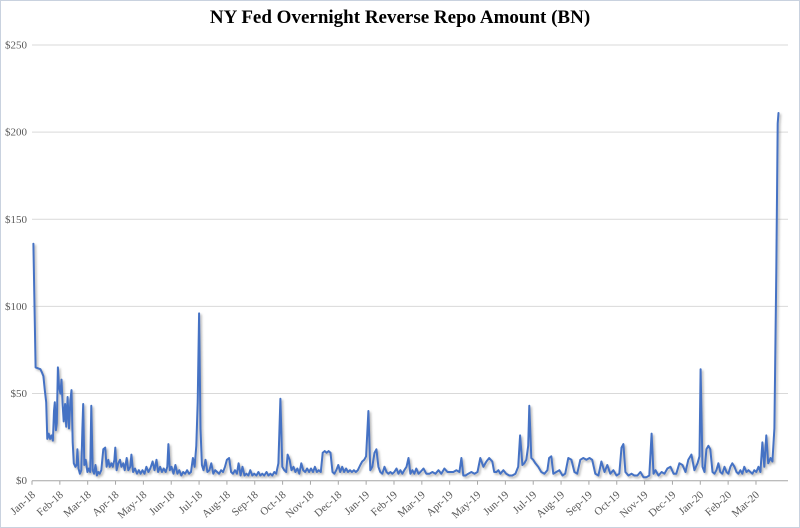  Describe the element at coordinates (580, 504) in the screenshot. I see `x-axis-label: Sep-19` at that location.